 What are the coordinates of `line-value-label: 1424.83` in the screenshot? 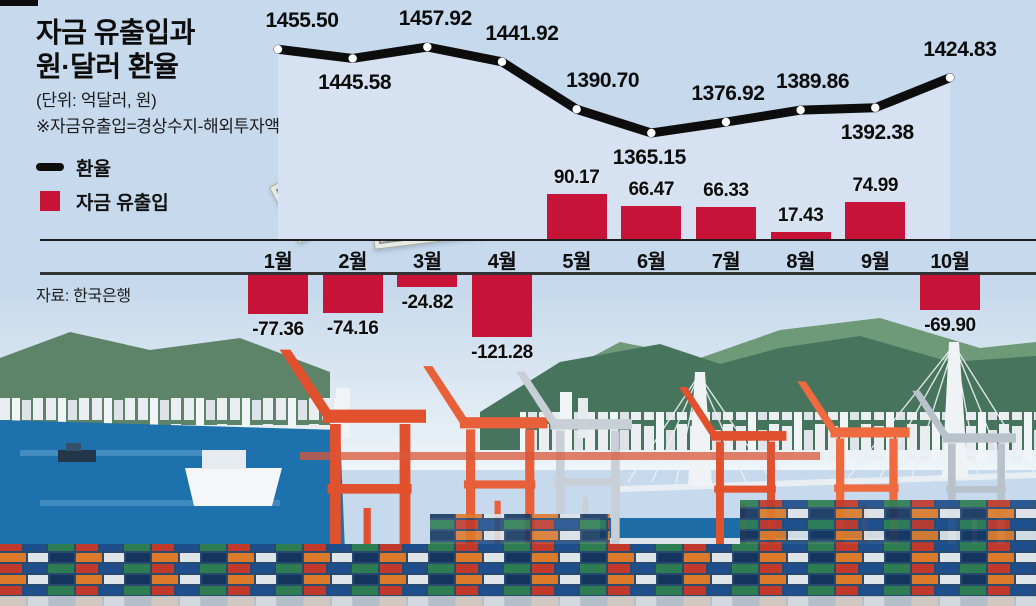 It's located at (960, 49).